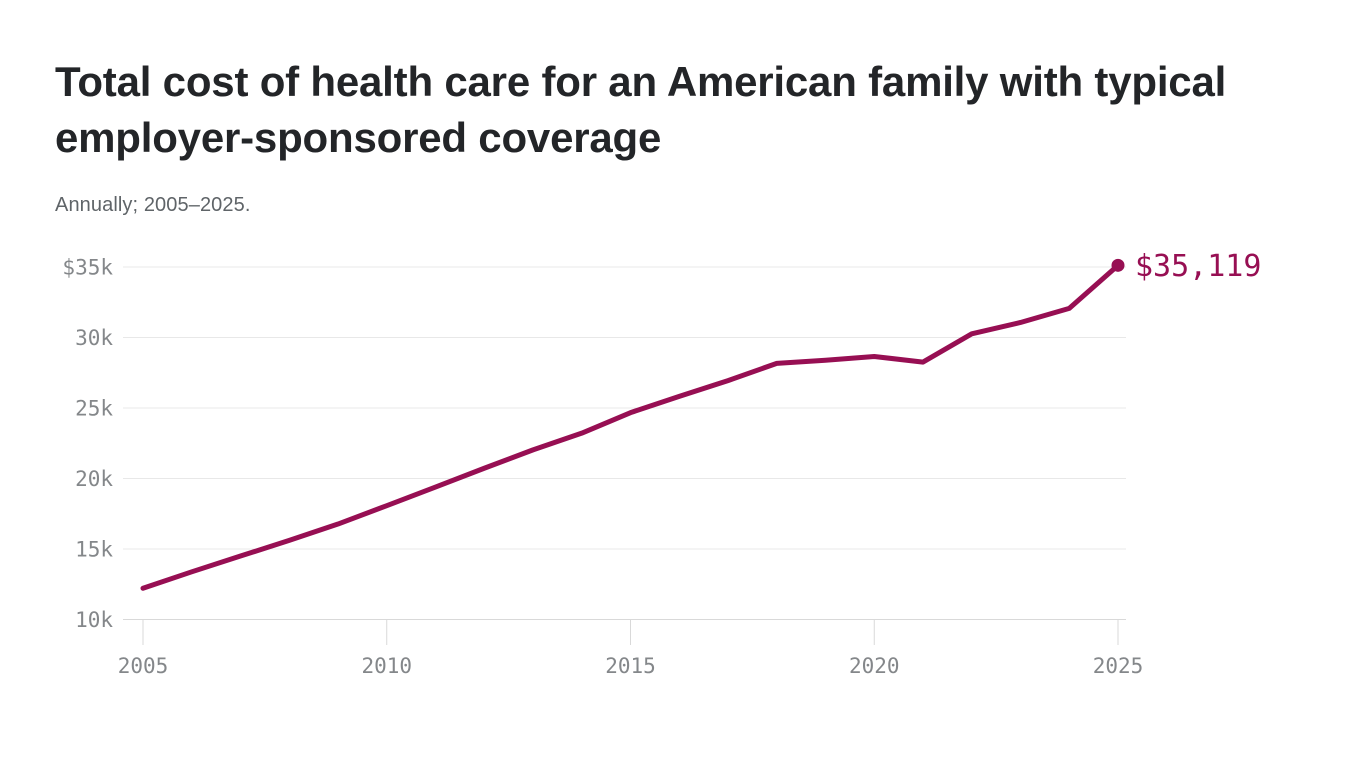 This screenshot has height=768, width=1366. I want to click on x-axis-label: 2015, so click(630, 666).